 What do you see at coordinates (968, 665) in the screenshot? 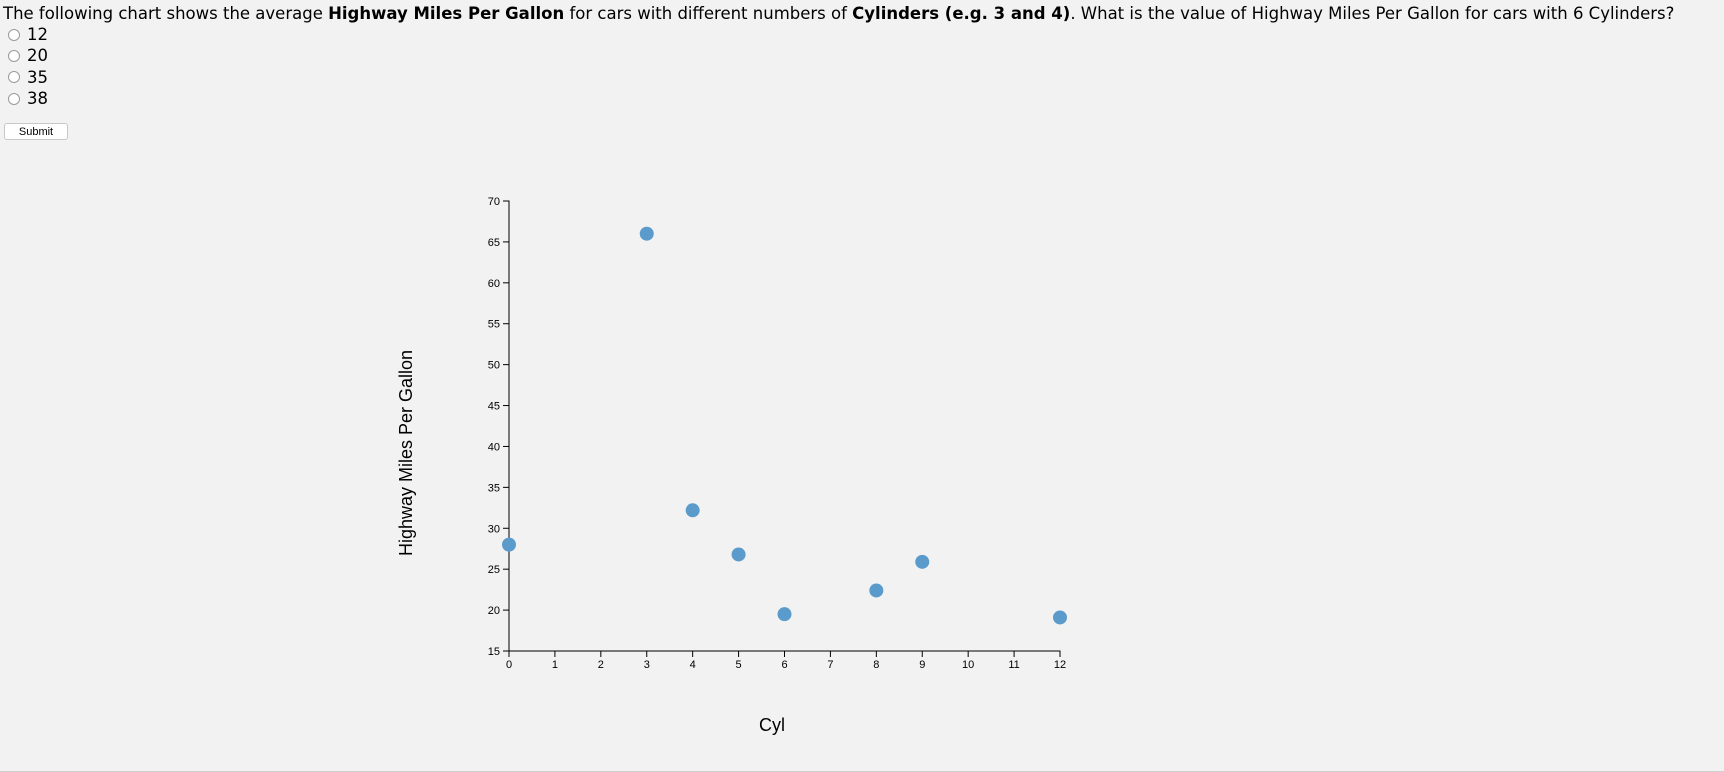
I see `x-tick-label: 10` at bounding box center [968, 665].